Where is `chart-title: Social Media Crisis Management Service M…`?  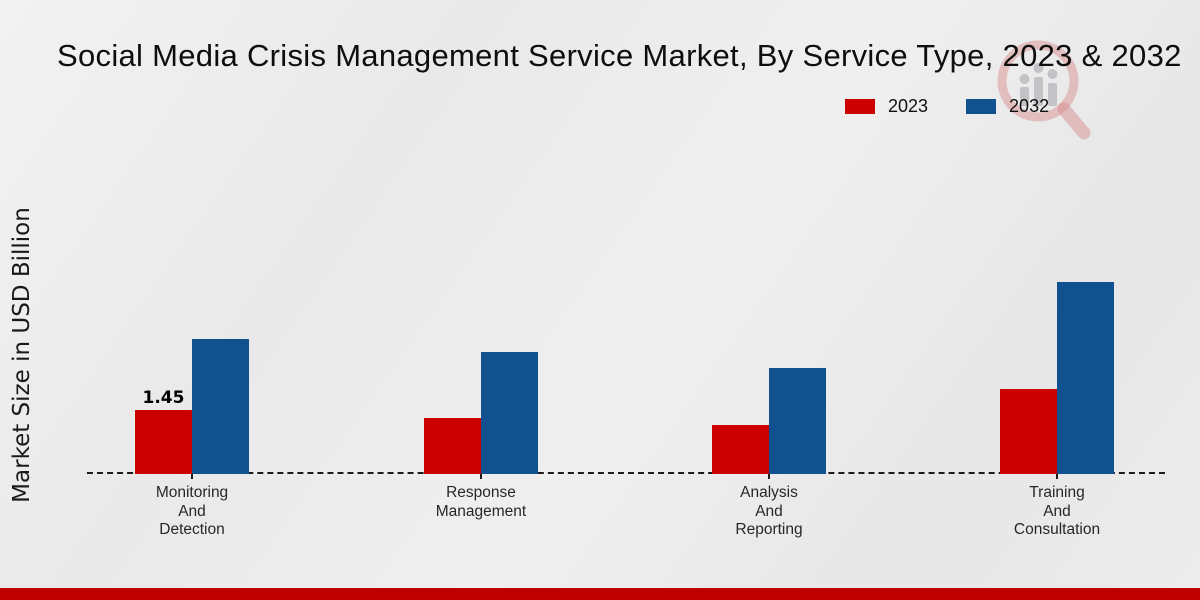 chart-title: Social Media Crisis Management Service M… is located at coordinates (619, 55).